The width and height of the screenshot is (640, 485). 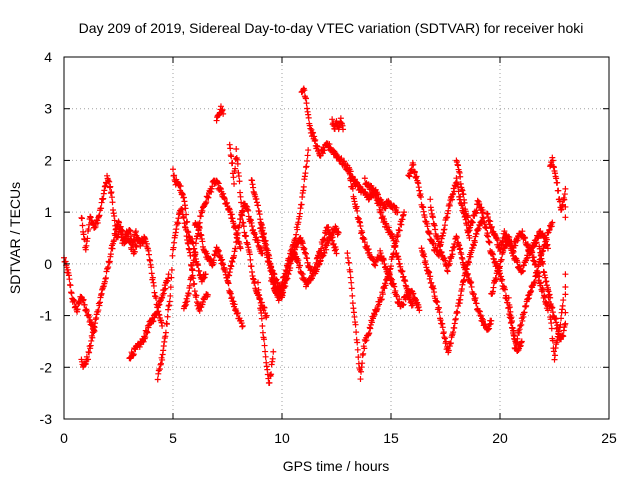 What do you see at coordinates (46, 419) in the screenshot?
I see `y-tick-label: -3` at bounding box center [46, 419].